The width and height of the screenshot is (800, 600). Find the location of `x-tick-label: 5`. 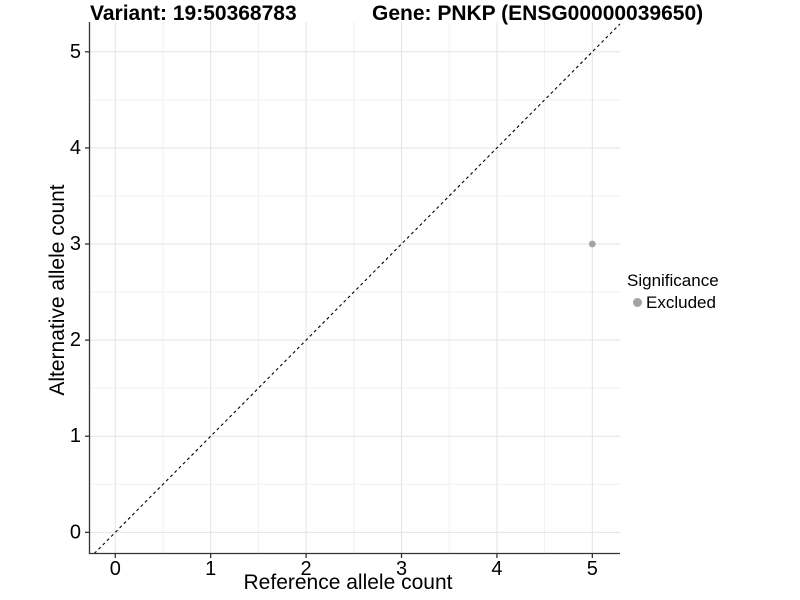

x-tick-label: 5 is located at coordinates (592, 569).